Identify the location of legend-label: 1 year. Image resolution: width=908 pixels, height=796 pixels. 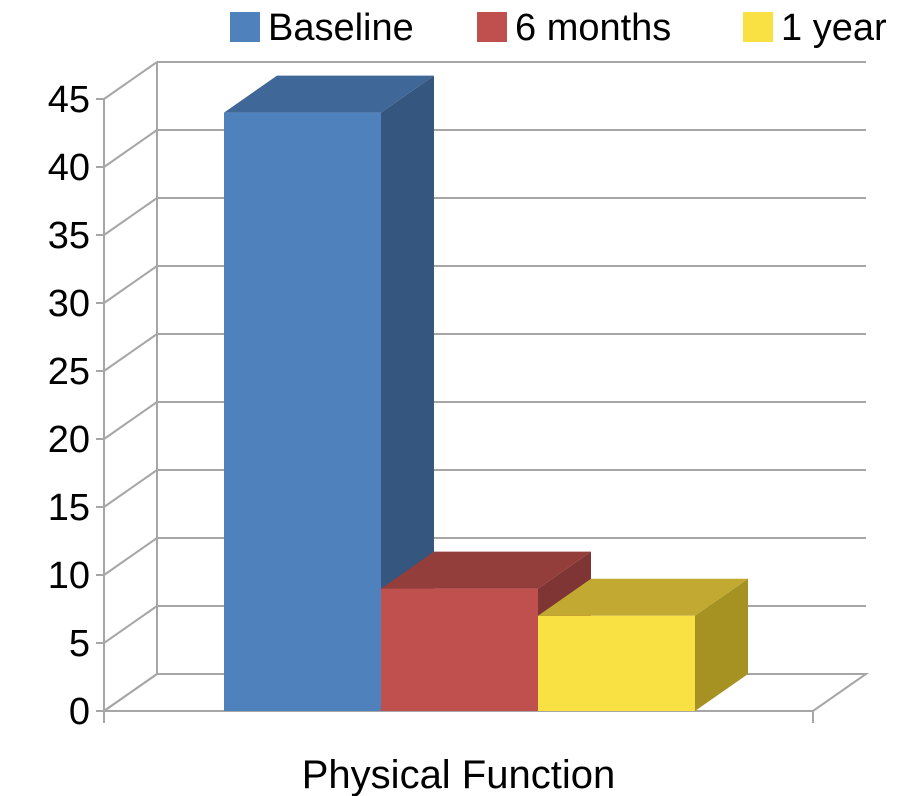
(834, 28).